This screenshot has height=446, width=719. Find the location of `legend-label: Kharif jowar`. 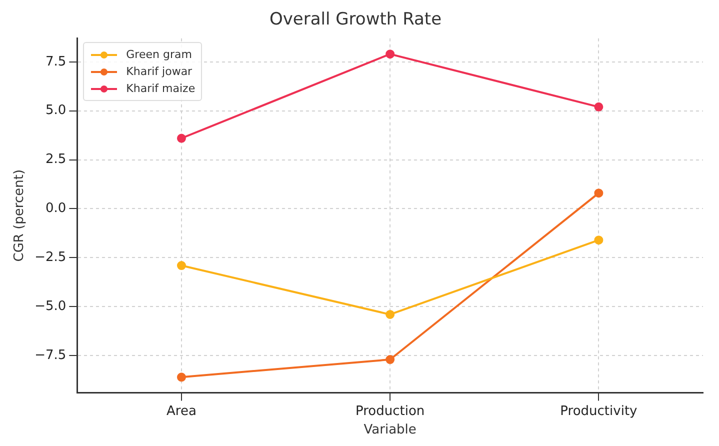

legend-label: Kharif jowar is located at coordinates (159, 72).